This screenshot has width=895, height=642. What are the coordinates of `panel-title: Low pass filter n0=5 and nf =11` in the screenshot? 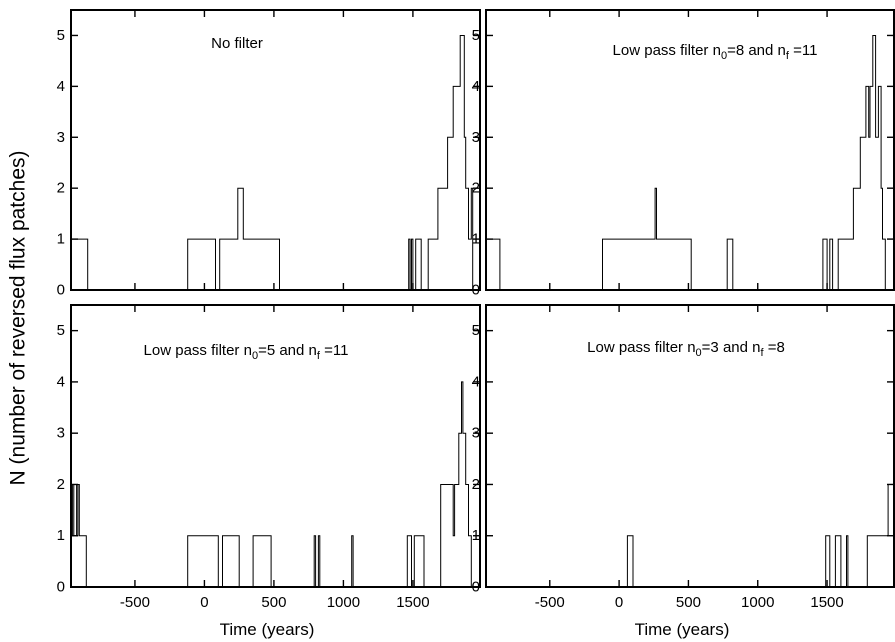 It's located at (246, 352).